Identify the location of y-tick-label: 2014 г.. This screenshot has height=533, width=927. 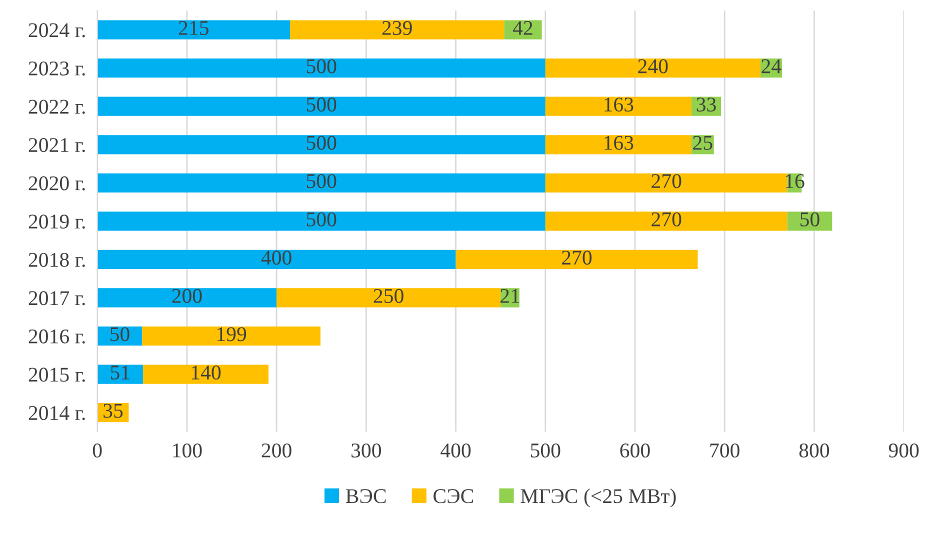
(56, 413).